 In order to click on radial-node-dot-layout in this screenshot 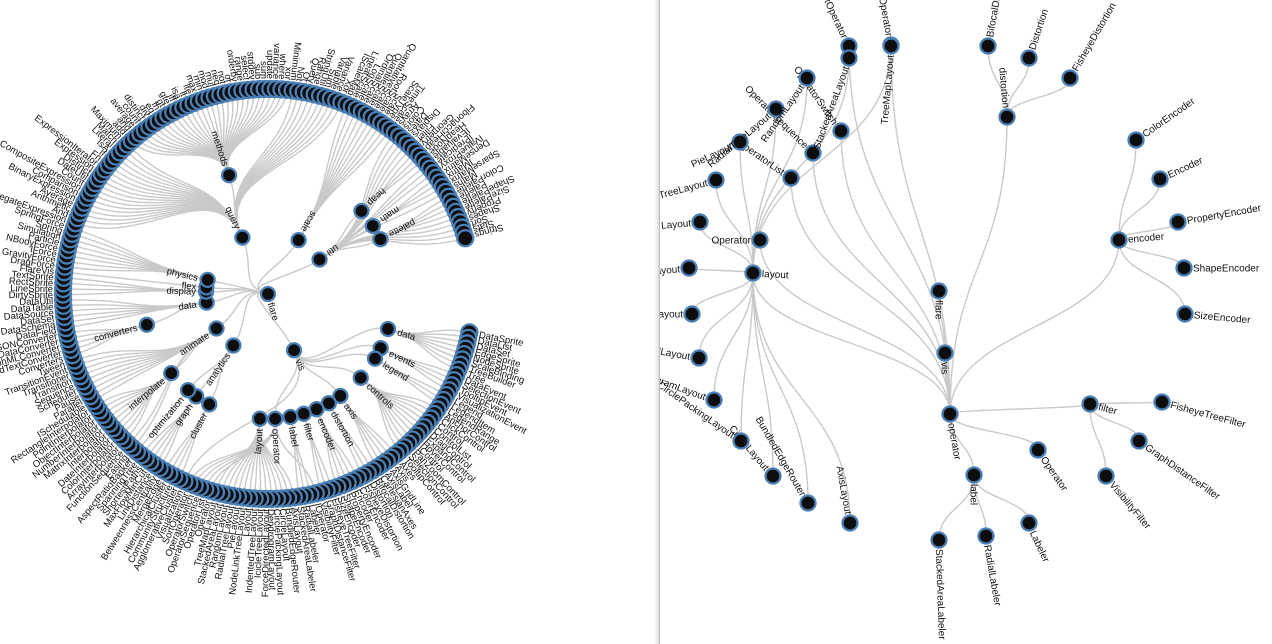, I will do `click(259, 418)`.